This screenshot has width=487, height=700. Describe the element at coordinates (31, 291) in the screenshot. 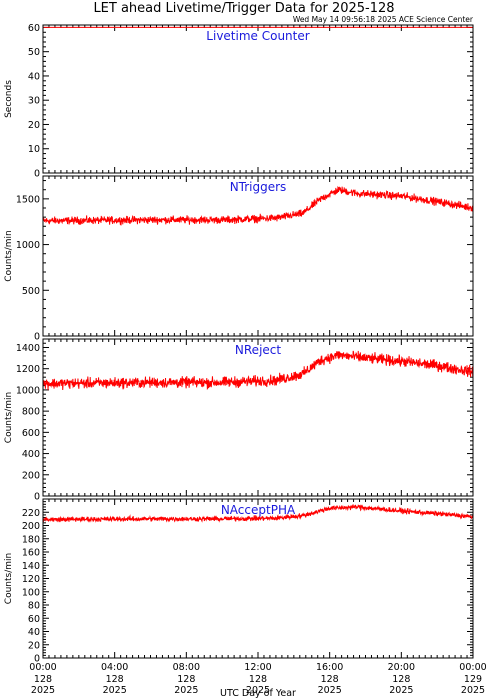

I see `y-tick-label: 500` at that location.